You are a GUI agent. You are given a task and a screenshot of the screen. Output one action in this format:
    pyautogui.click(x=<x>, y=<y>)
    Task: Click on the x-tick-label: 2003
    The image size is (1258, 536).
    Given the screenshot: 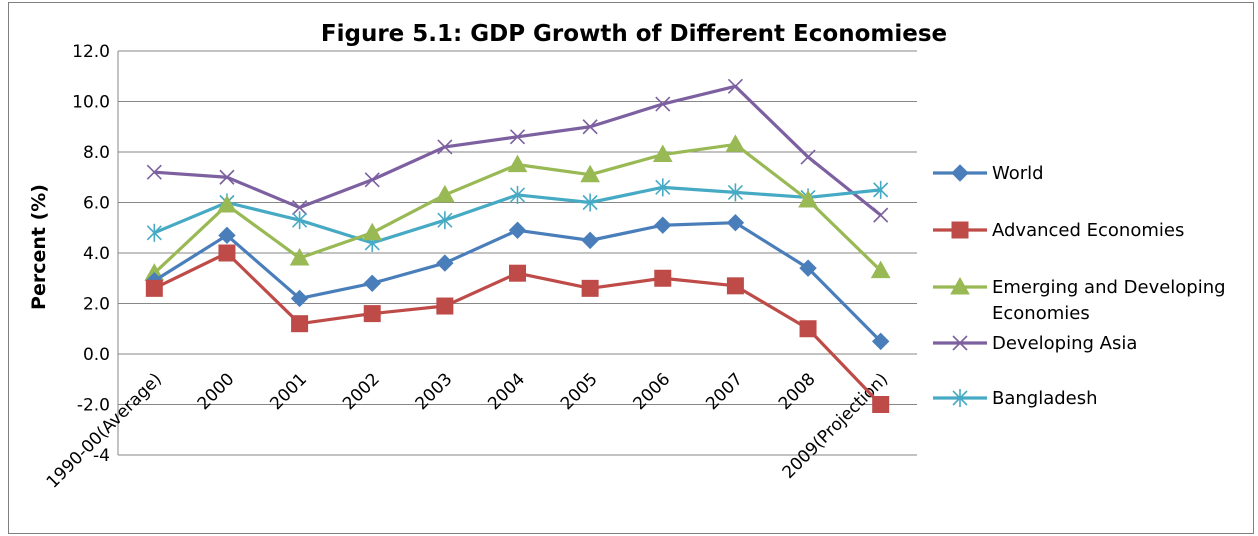 What is the action you would take?
    pyautogui.click(x=434, y=391)
    